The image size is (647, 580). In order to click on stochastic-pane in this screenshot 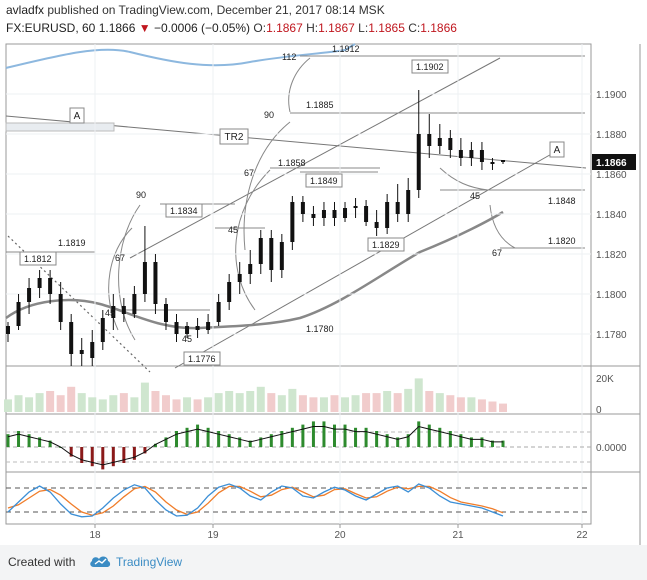, I will do `click(298, 500)`.